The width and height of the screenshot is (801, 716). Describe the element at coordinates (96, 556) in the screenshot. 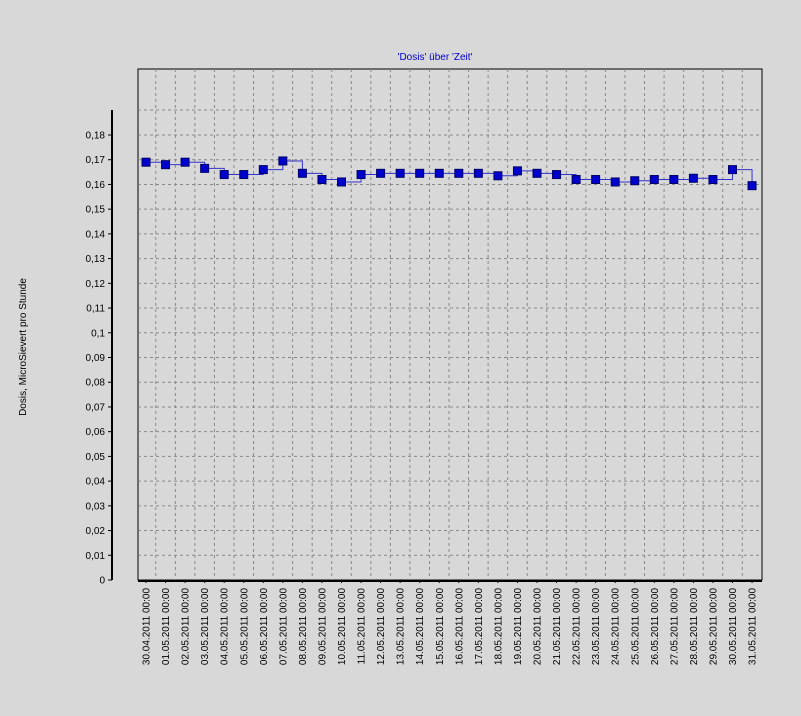

I see `y-tick-label: 0,01` at that location.